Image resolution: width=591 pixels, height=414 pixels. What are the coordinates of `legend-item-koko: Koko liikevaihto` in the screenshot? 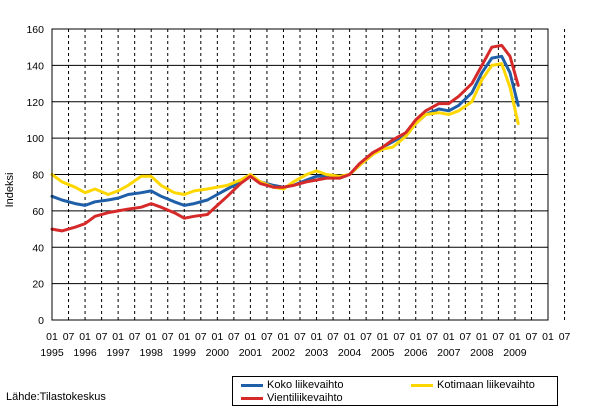 It's located at (292, 385).